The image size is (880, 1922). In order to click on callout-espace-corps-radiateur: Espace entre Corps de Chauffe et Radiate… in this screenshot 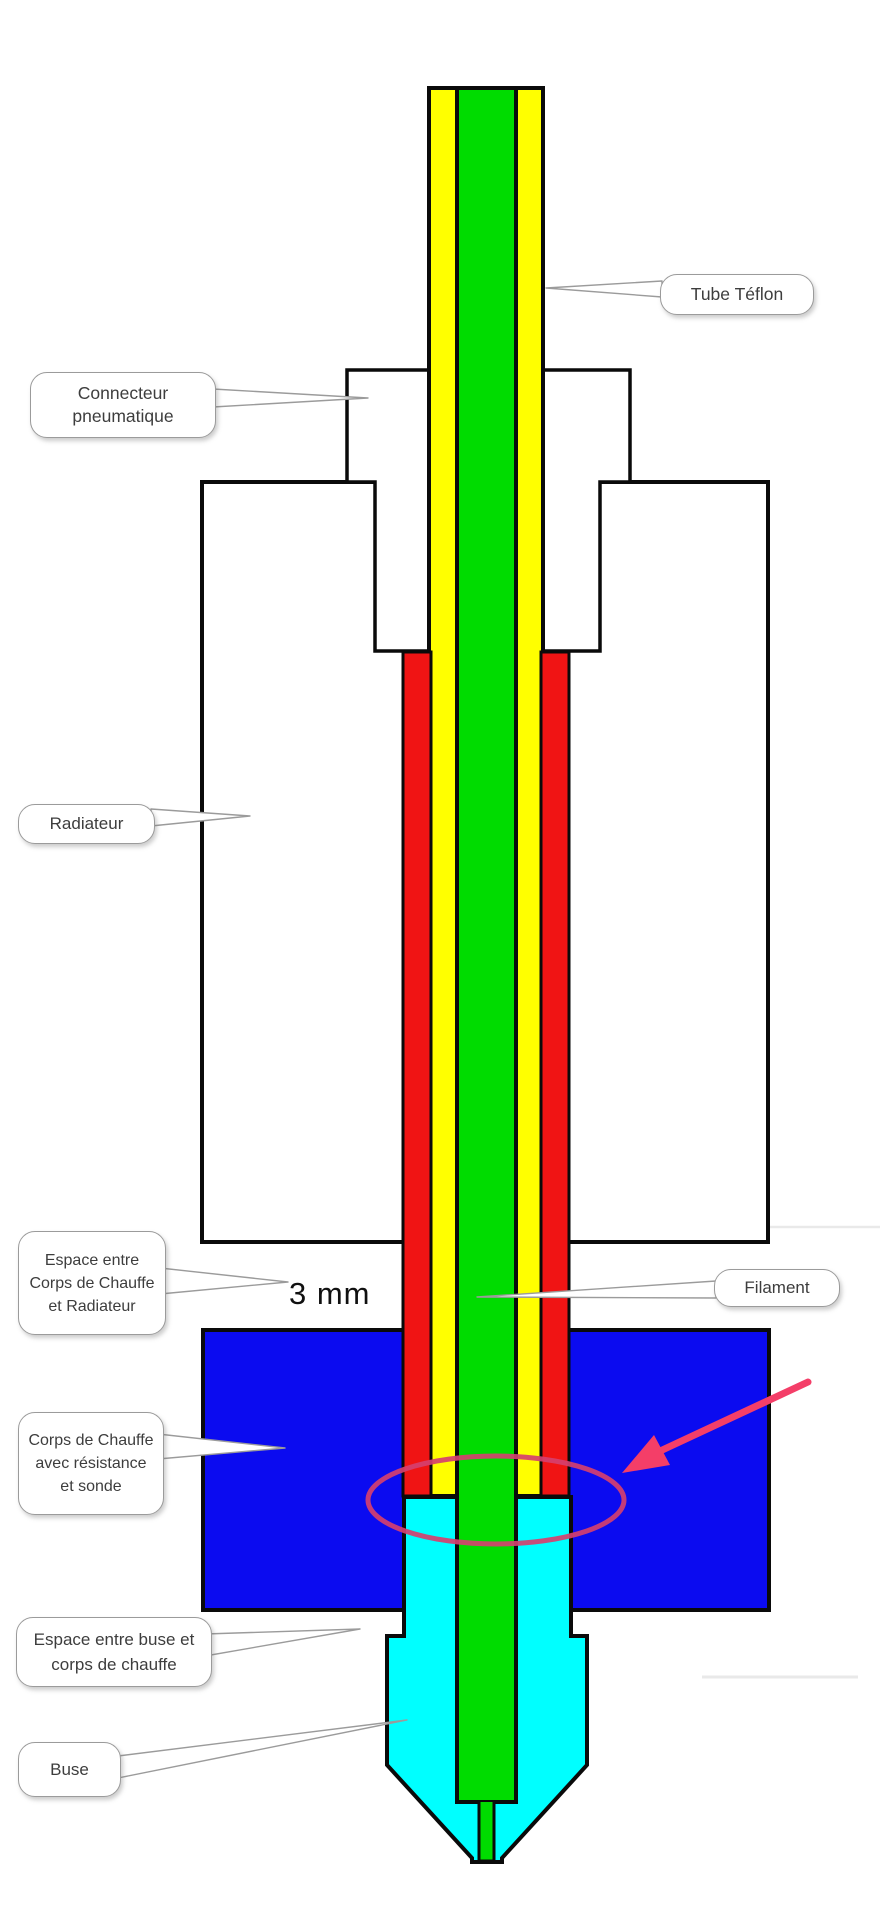, I will do `click(92, 1283)`.